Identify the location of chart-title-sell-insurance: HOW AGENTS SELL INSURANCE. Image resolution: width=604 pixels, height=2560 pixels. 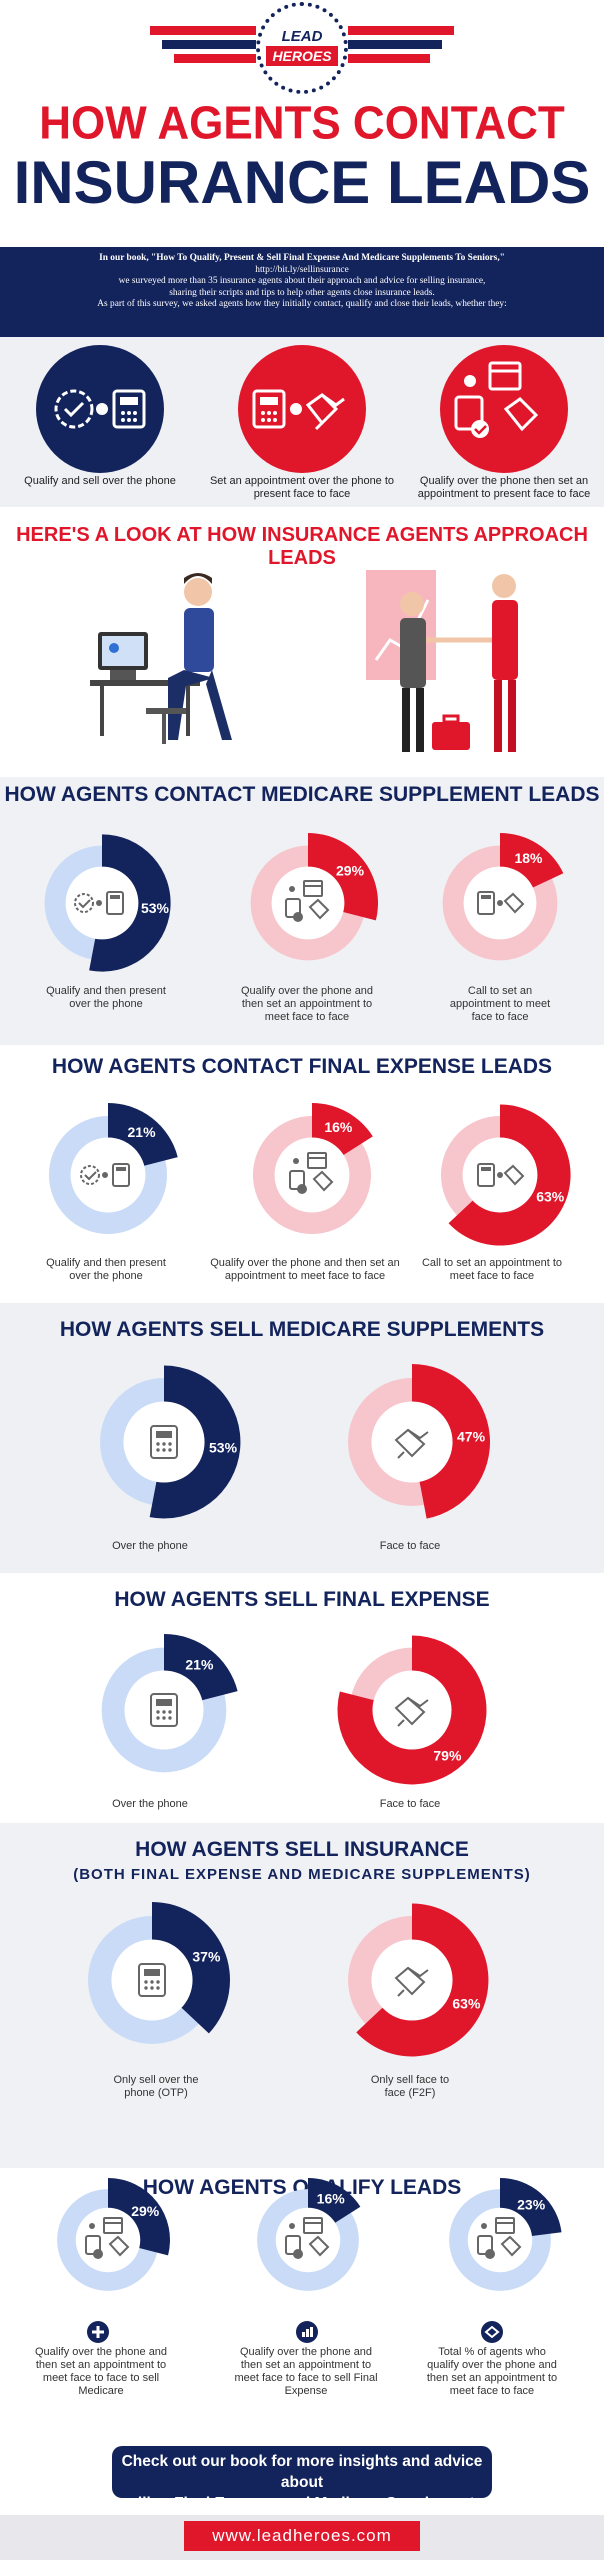
(302, 1849).